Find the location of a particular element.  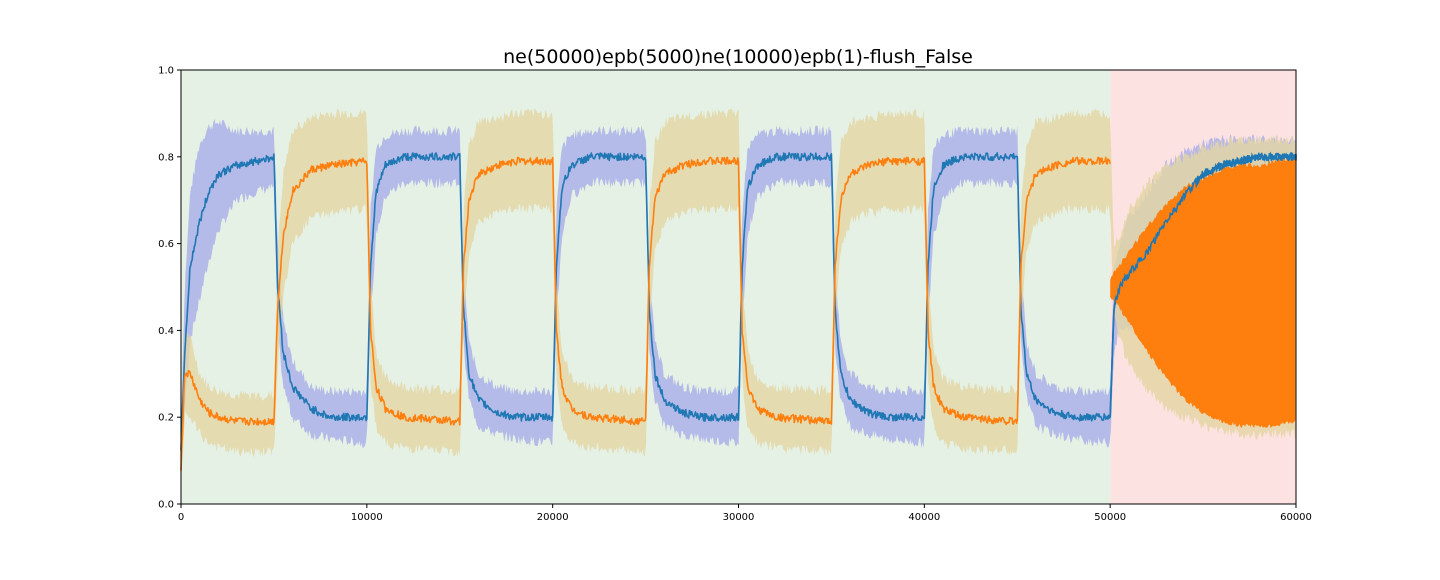

y-axis: 0.0 0.2 0.4 0.6 0.8 1.0 is located at coordinates (169, 288).